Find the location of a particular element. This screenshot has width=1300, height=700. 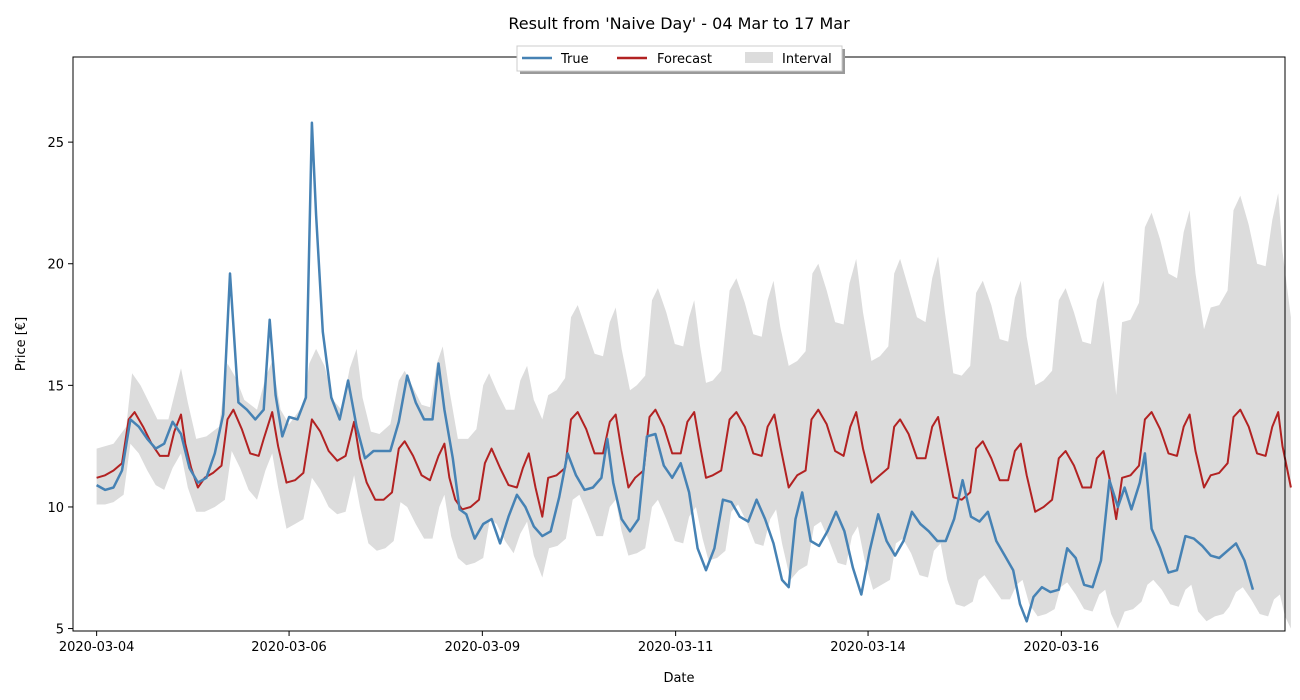

y-axis-title: Price [€] is located at coordinates (21, 344).